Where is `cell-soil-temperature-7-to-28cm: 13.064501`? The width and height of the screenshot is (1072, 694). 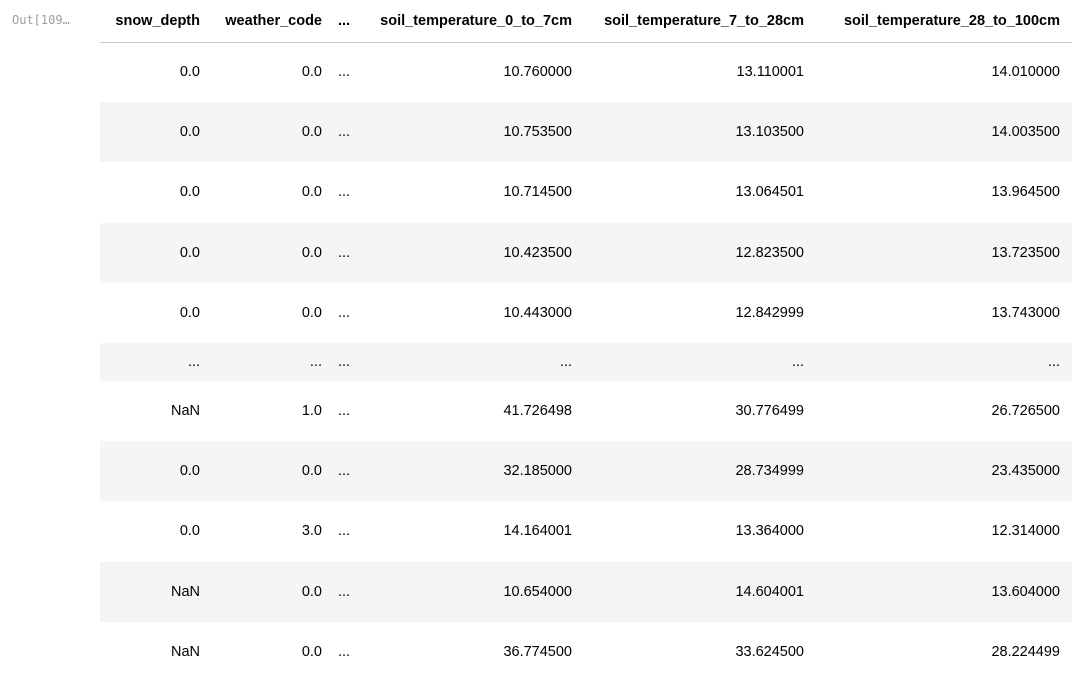
cell-soil-temperature-7-to-28cm: 13.064501 is located at coordinates (769, 192).